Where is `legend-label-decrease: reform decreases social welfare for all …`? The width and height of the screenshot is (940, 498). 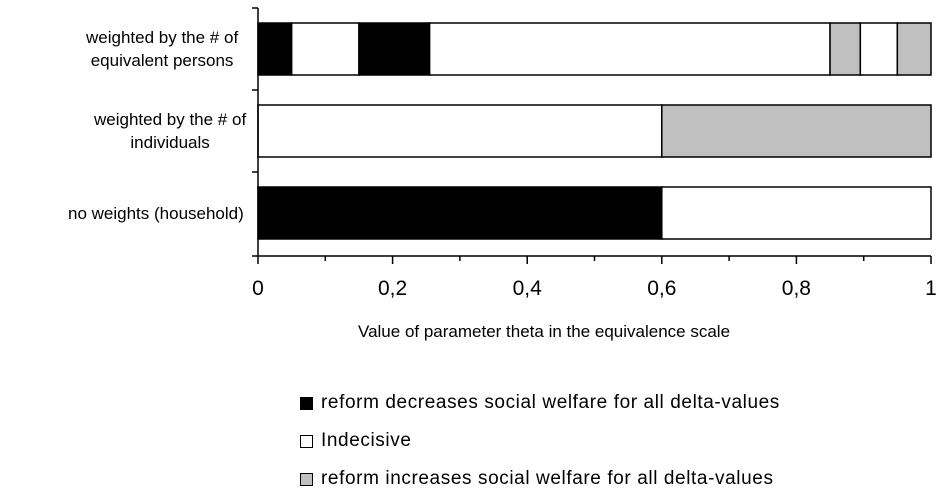 legend-label-decrease: reform decreases social welfare for all … is located at coordinates (550, 402).